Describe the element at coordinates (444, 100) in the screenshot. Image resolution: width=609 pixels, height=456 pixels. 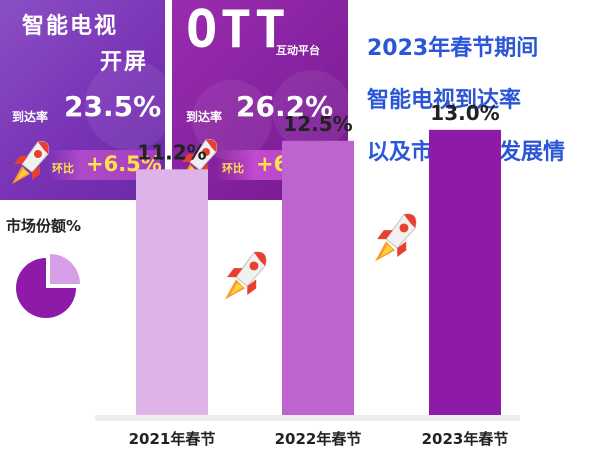
I see `headline-line2: 智能电视到达率` at that location.